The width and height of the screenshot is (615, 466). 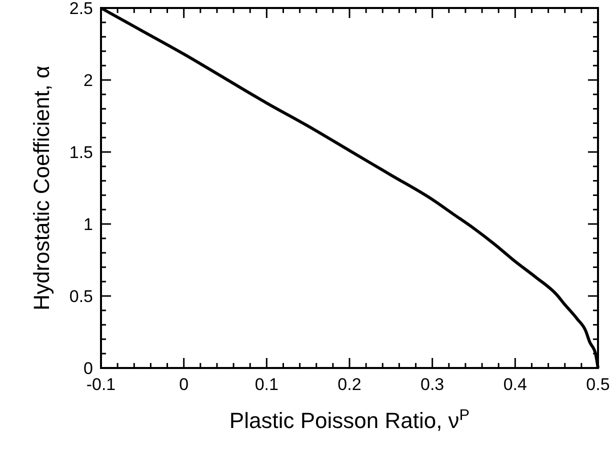 I want to click on x-tick-label: 0, so click(x=184, y=384).